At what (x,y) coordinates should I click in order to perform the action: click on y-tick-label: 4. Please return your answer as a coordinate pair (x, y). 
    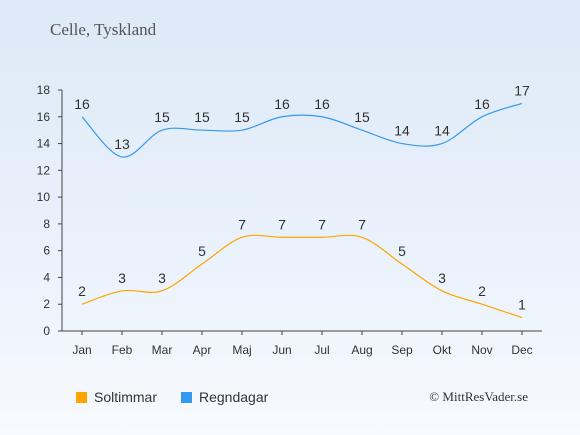
    Looking at the image, I should click on (46, 277).